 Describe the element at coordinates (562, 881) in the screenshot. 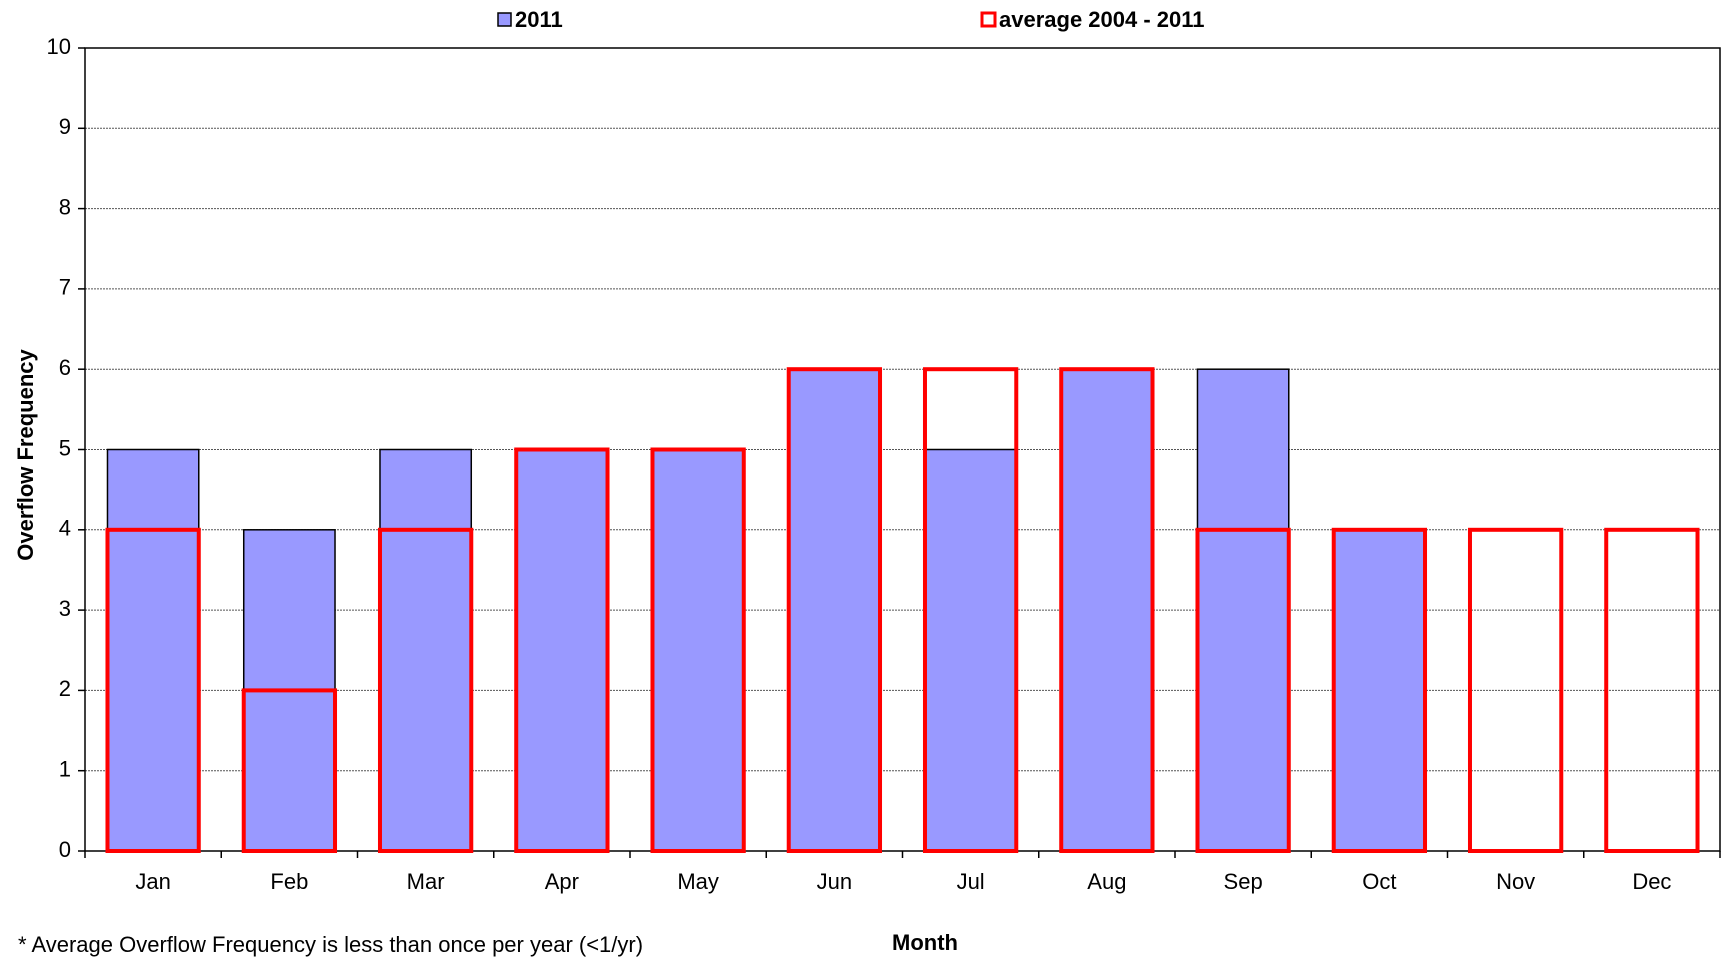

I see `x-tick-label: Apr` at that location.